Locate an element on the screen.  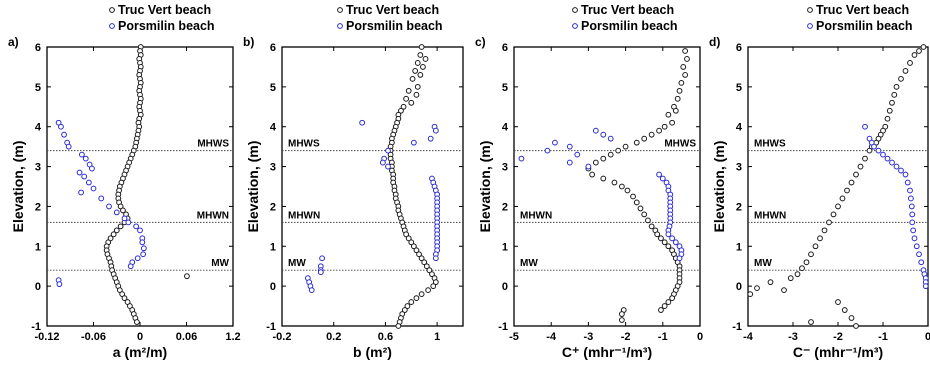
x-tick-label: 1 is located at coordinates (437, 337).